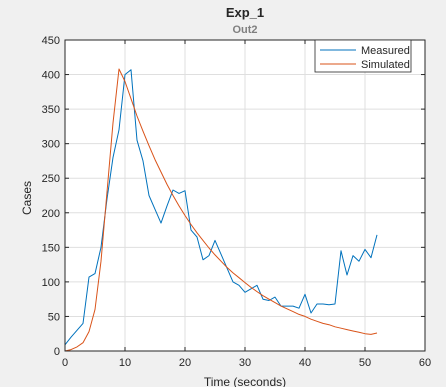 This screenshot has width=446, height=387. What do you see at coordinates (51, 76) in the screenshot?
I see `y-tick-label: 400` at bounding box center [51, 76].